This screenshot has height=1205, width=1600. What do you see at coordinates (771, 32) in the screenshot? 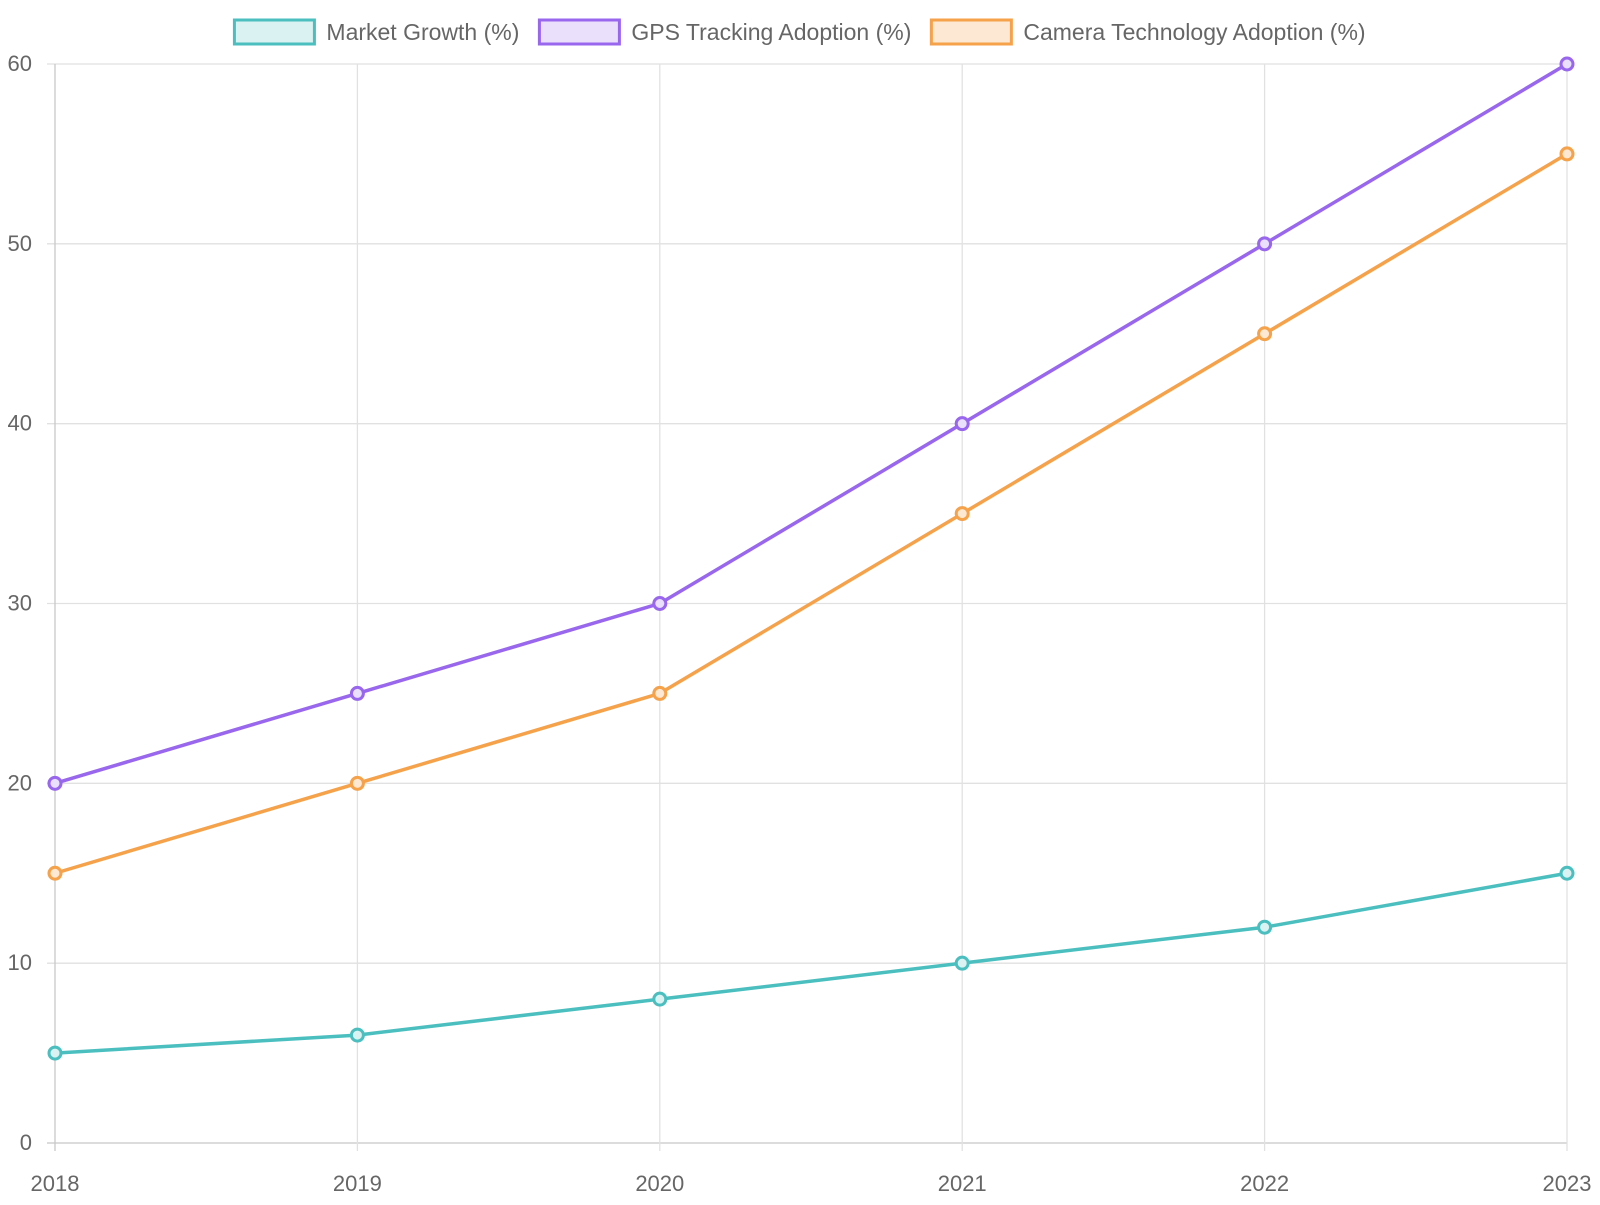
I see `legend-label: GPS Tracking Adoption (%)` at bounding box center [771, 32].